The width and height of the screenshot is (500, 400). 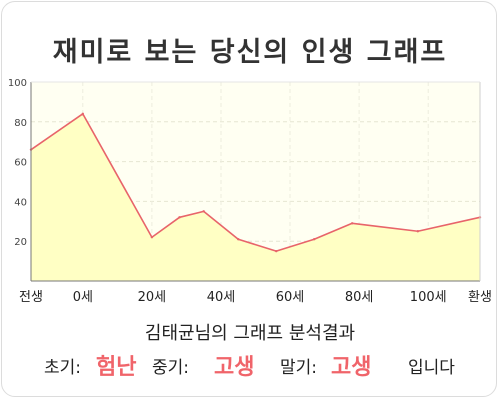 What do you see at coordinates (480, 297) in the screenshot?
I see `x-tick-label: 환생` at bounding box center [480, 297].